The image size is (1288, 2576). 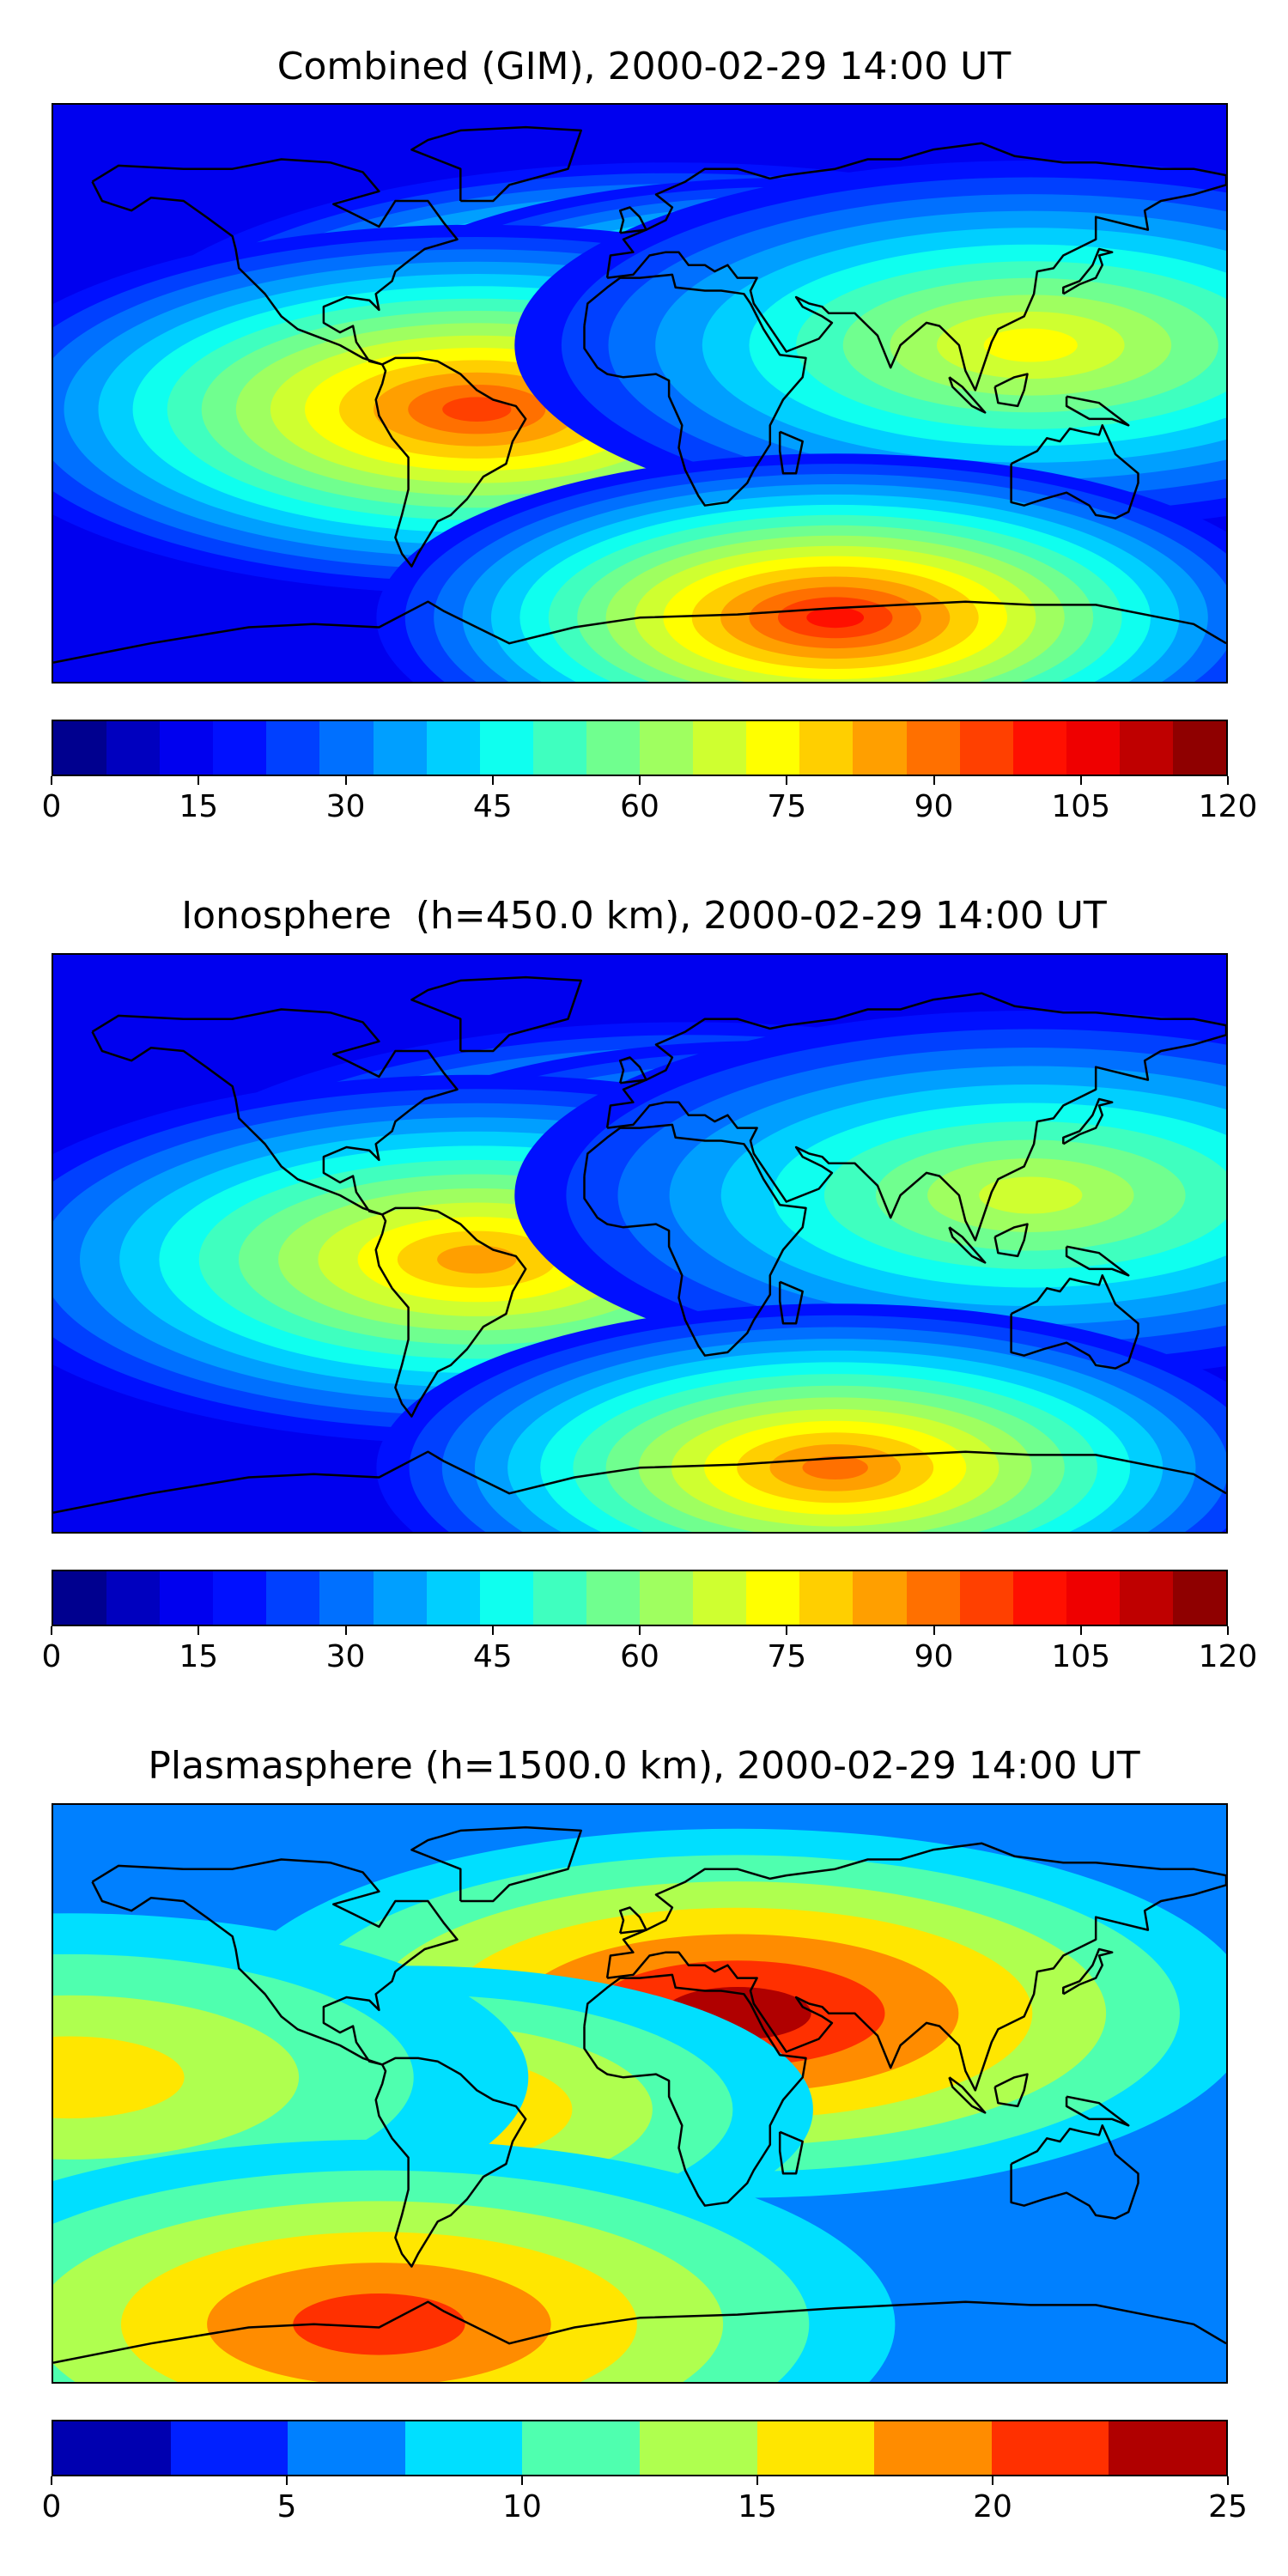 I want to click on colorbar-tick-label: 5, so click(x=286, y=2507).